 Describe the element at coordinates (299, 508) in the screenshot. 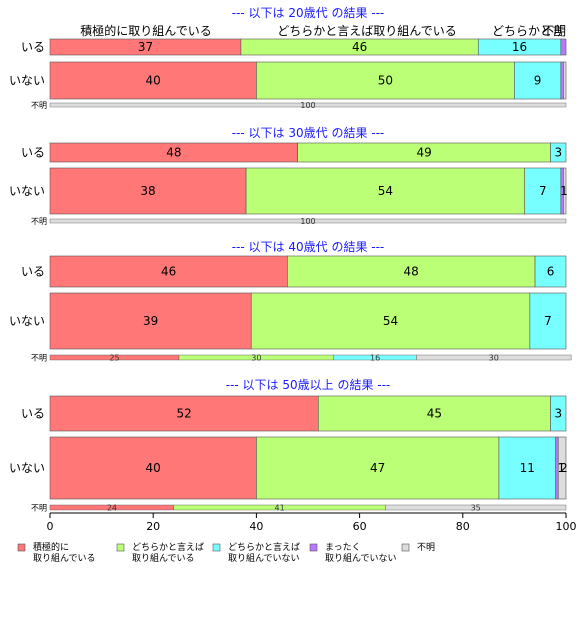

I see `bar-row: 不明 24 41 35` at that location.